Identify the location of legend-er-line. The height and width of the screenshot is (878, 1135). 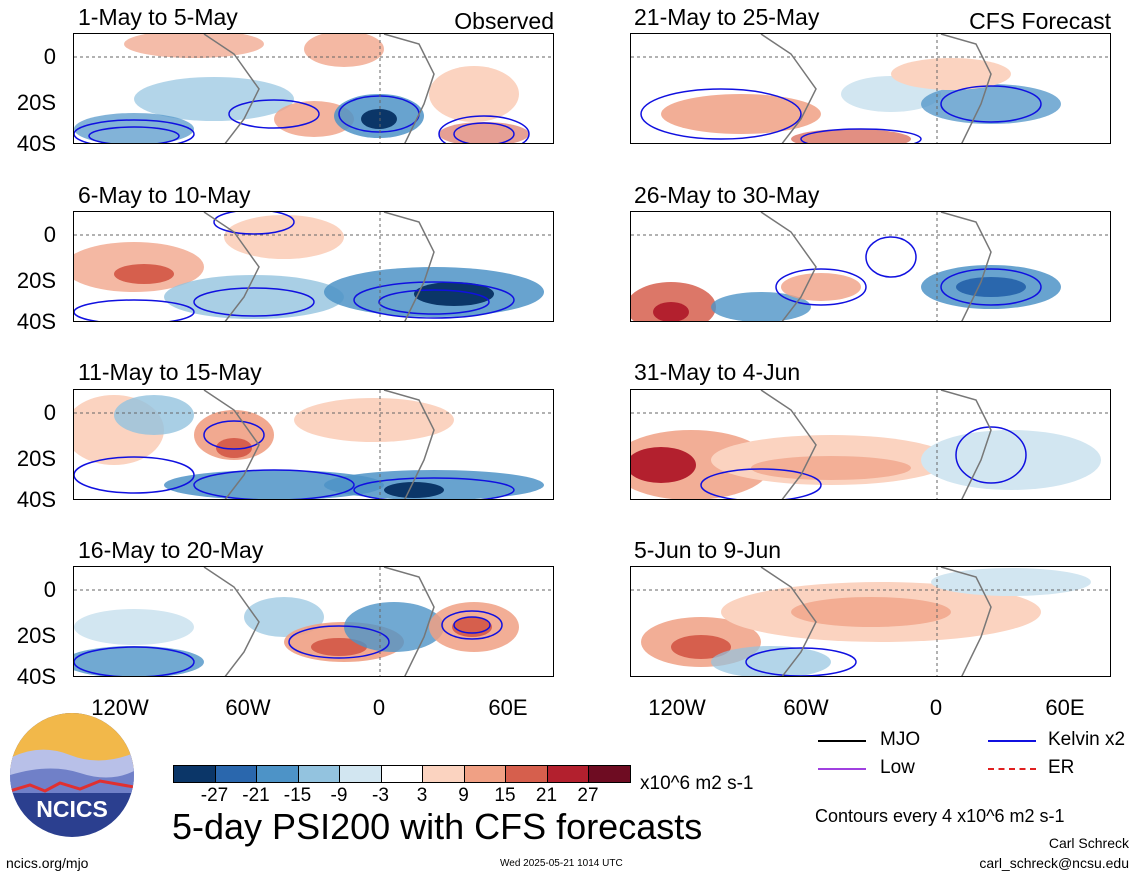
(1012, 769).